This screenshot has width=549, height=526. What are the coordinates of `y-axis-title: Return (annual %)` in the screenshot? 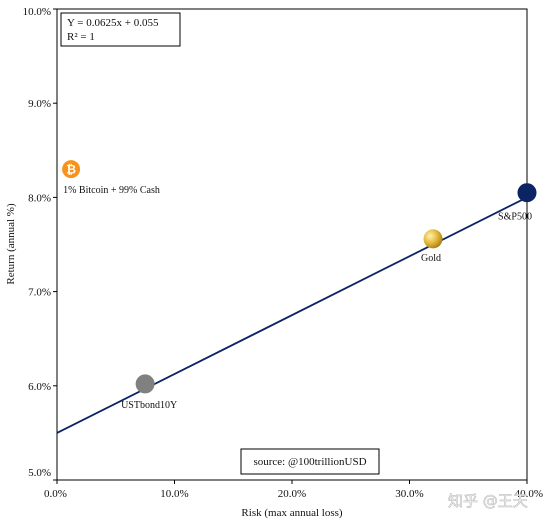 It's located at (11, 244).